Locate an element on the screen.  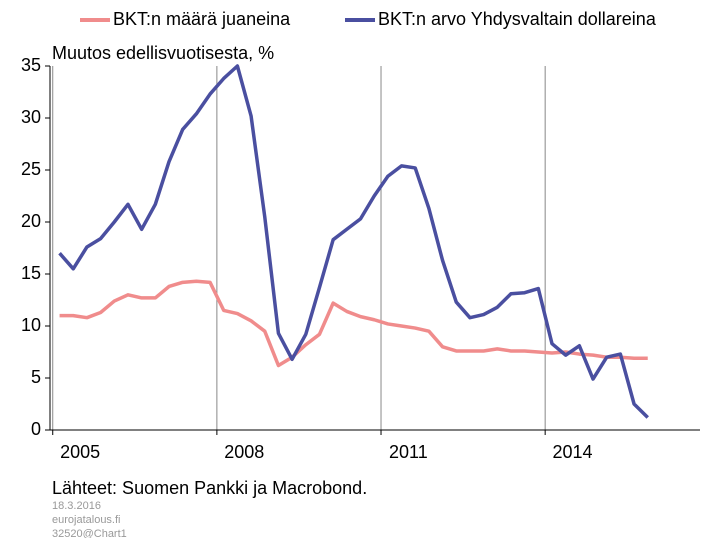
x-tick-label: 2011 is located at coordinates (408, 452).